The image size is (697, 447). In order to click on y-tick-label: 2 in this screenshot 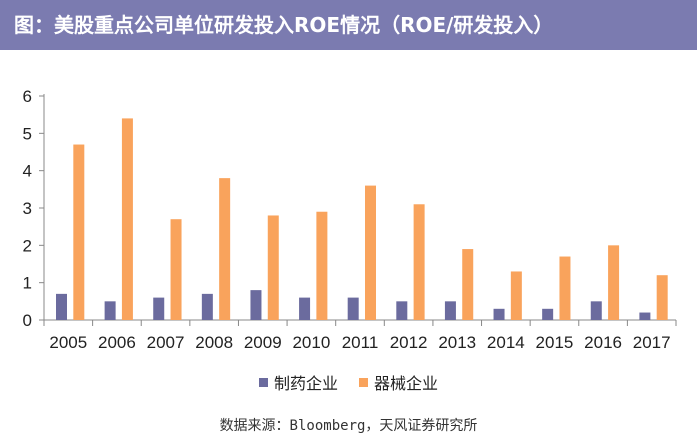, I will do `click(27, 245)`.